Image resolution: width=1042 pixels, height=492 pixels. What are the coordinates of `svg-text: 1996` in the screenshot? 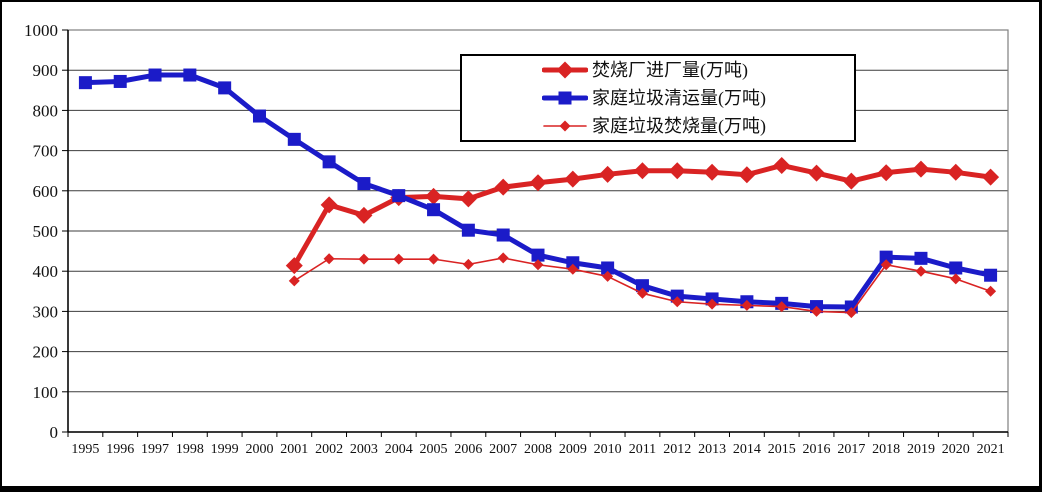 It's located at (120, 449).